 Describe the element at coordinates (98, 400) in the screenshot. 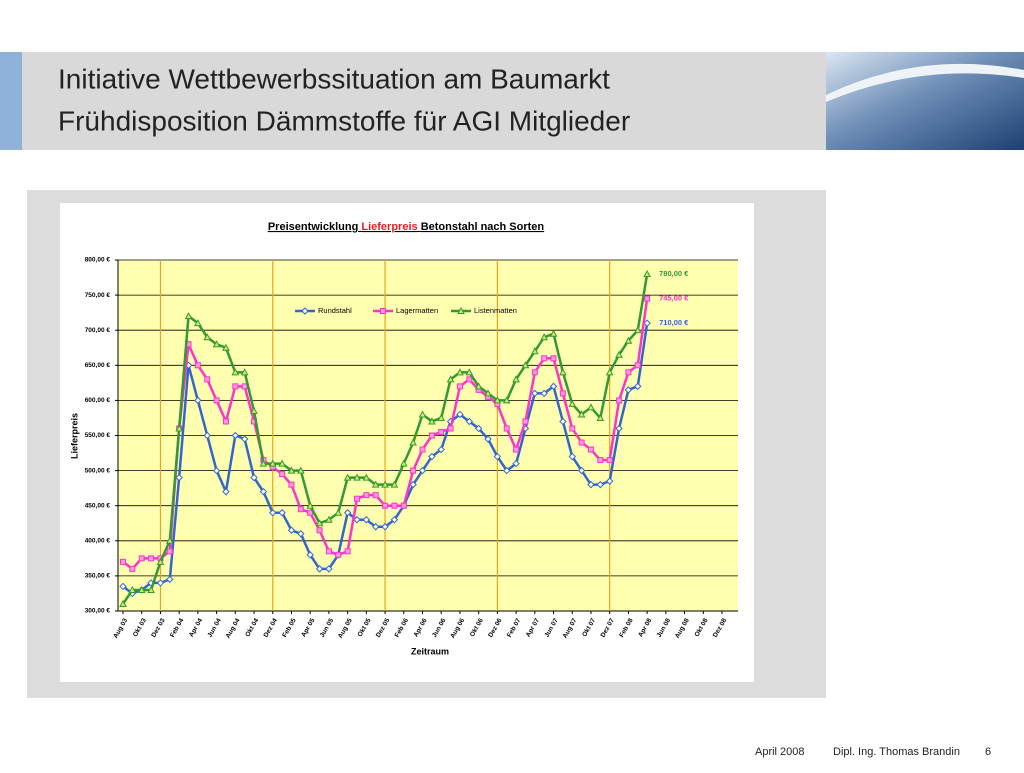

I see `y-tick-label: 600,00 €` at that location.